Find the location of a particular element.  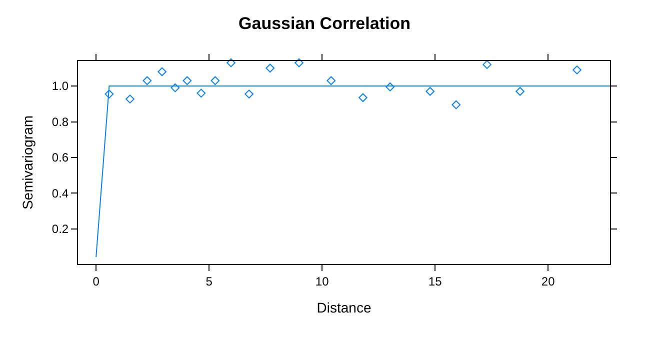

y-tick-label: 1.0 is located at coordinates (60, 86).